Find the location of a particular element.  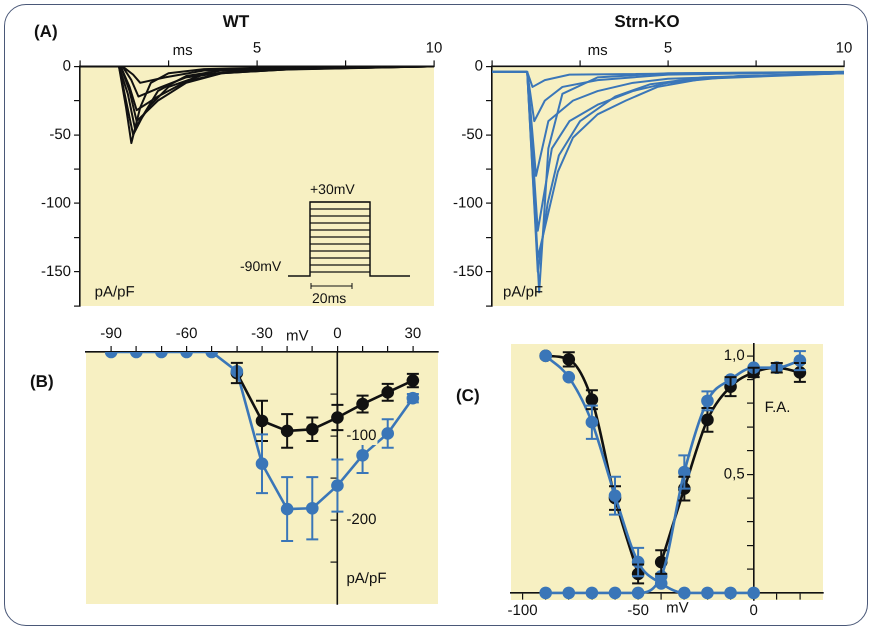

x-tick-label: -100 is located at coordinates (523, 611).